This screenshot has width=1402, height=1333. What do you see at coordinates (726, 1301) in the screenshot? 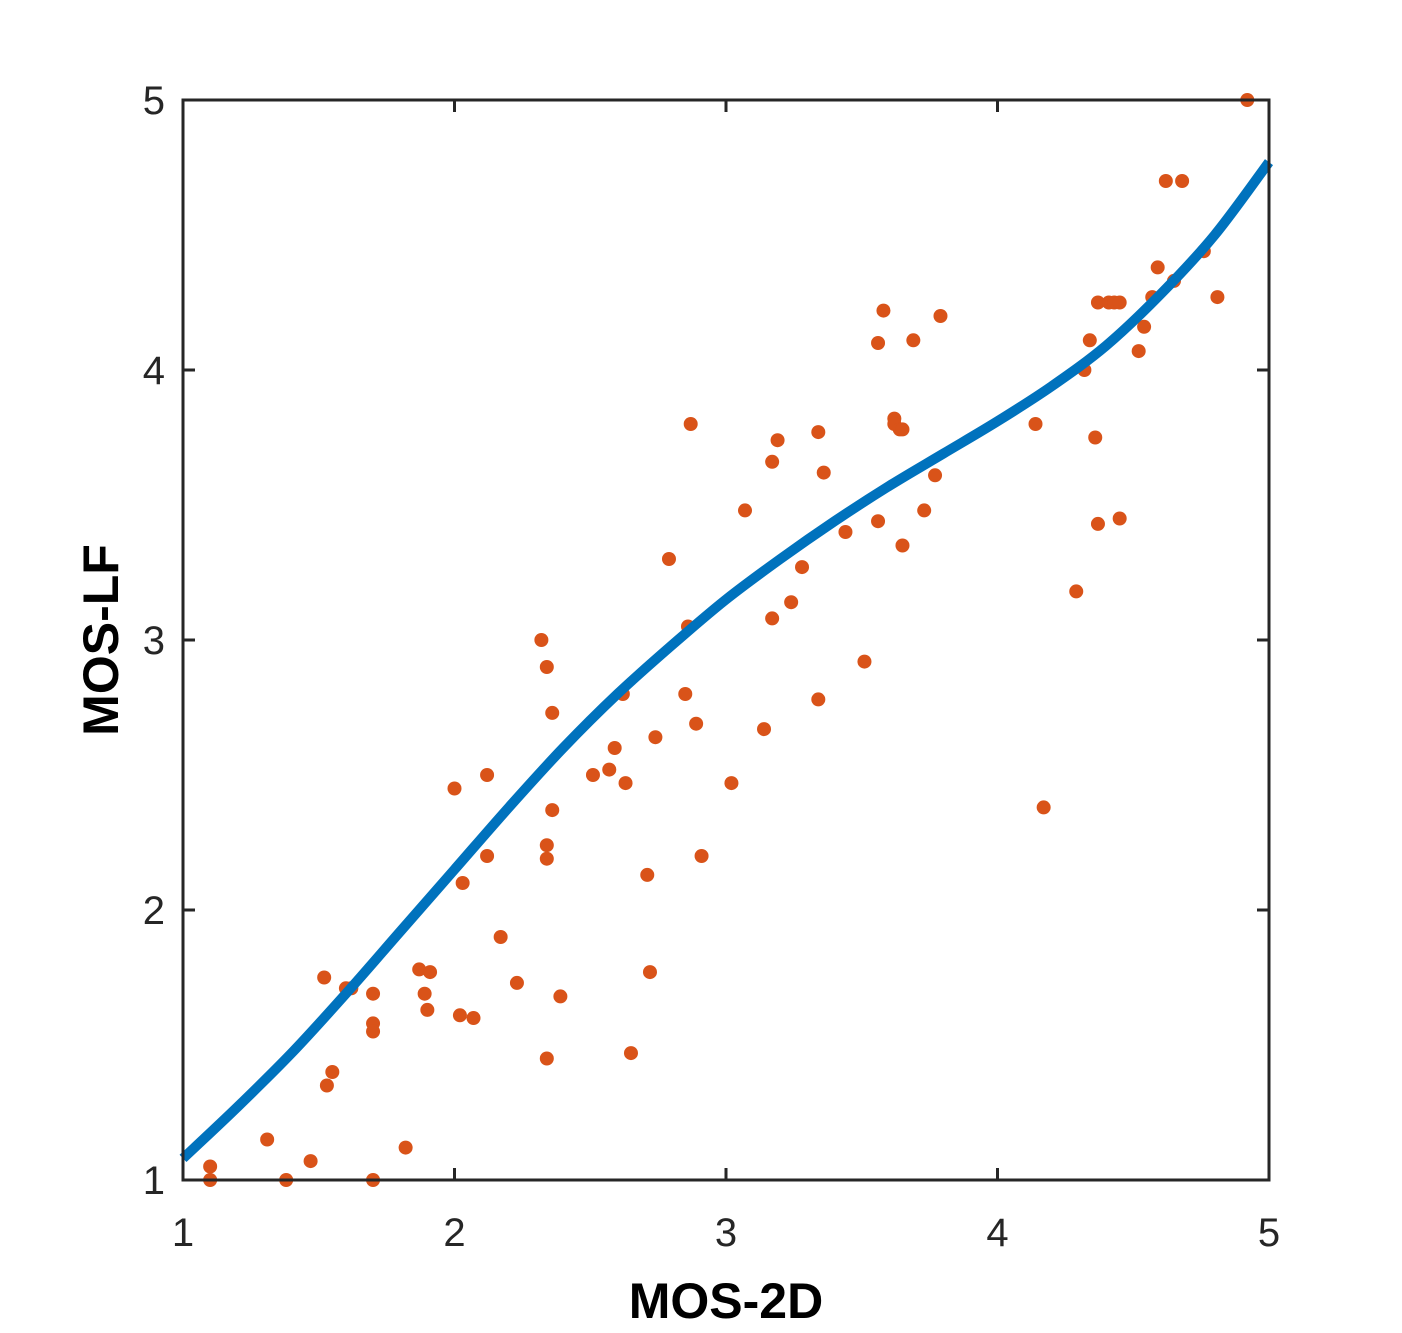
I see `x-axis-label: MOS-2D` at bounding box center [726, 1301].